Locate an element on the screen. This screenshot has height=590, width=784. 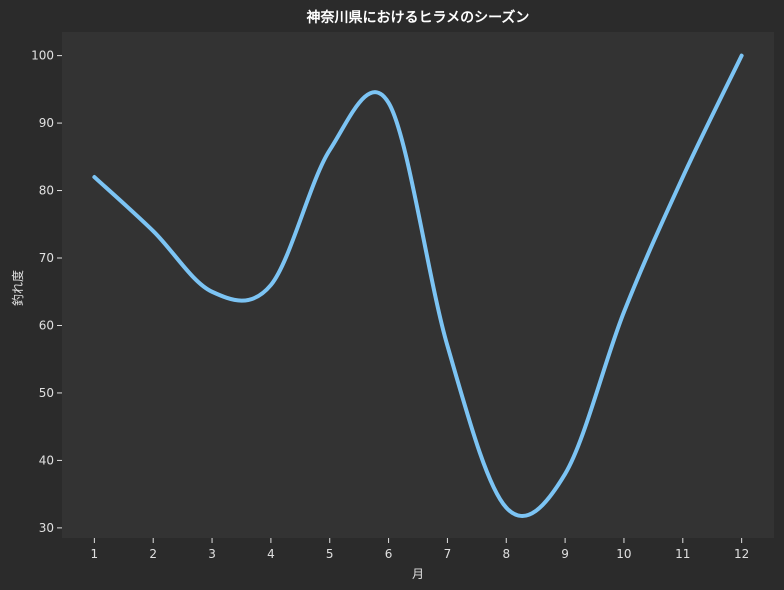
y-axis: 30 40 50 60 70 80 90 100 is located at coordinates (46, 292).